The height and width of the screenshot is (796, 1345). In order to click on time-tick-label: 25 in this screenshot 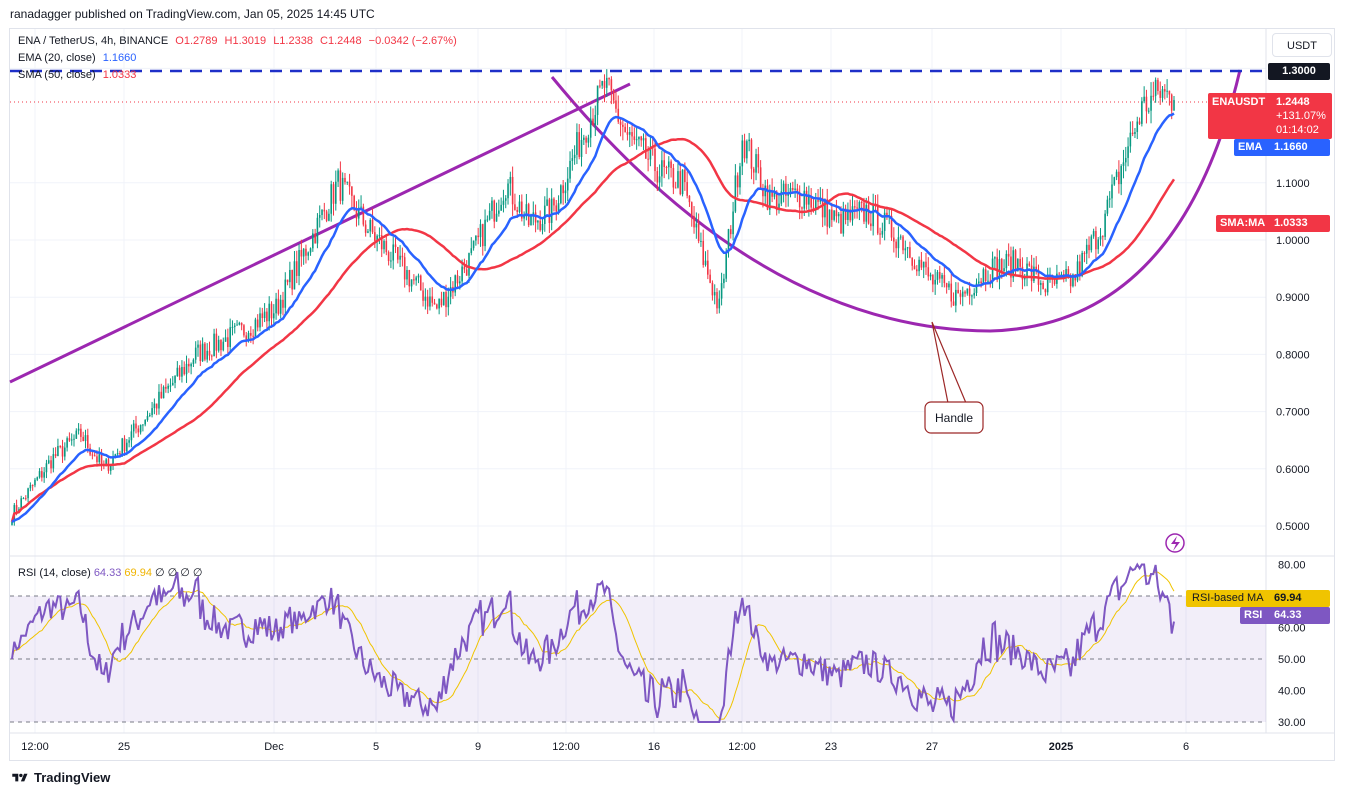, I will do `click(124, 747)`.